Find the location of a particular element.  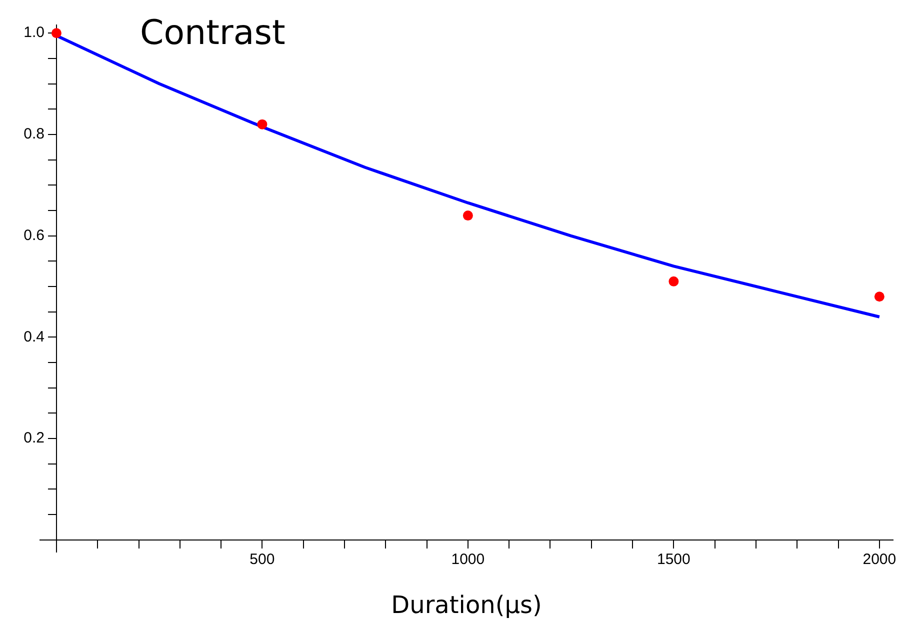

y-tick-label: 0.2 is located at coordinates (34, 438).